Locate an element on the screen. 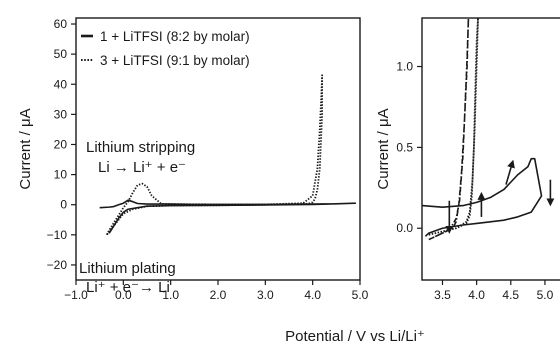 The image size is (560, 353). y-tick-label: −10 is located at coordinates (57, 235).